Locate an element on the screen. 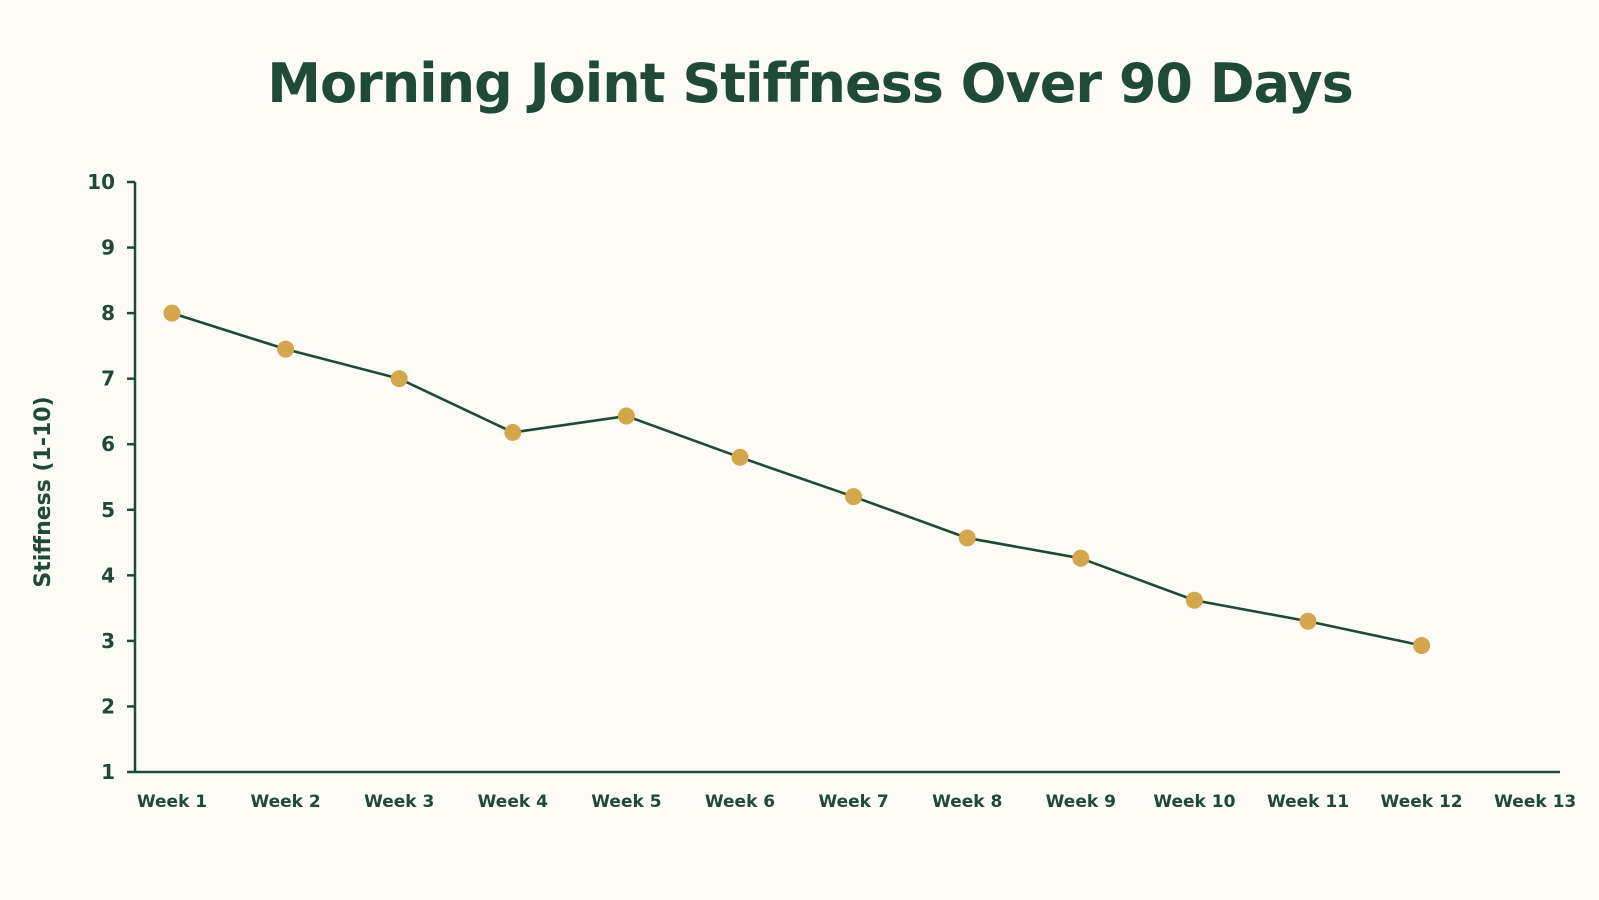 Image resolution: width=1599 pixels, height=900 pixels. x-tick-label: Week 5 is located at coordinates (626, 802).